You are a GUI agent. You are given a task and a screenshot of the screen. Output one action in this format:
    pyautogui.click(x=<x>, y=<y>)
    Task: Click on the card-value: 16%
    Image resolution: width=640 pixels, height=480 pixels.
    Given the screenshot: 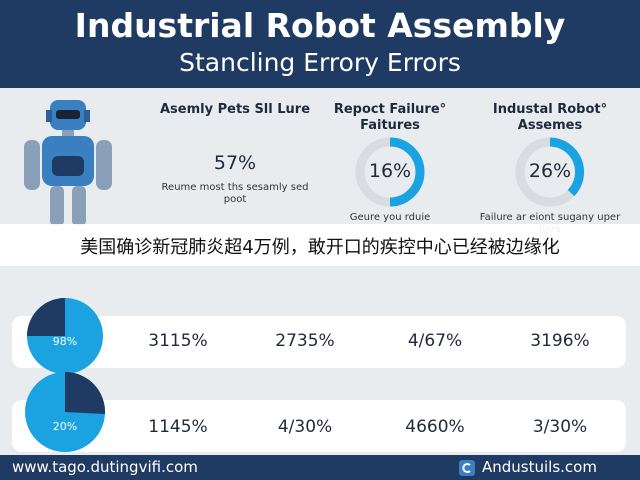 What is the action you would take?
    pyautogui.click(x=390, y=171)
    